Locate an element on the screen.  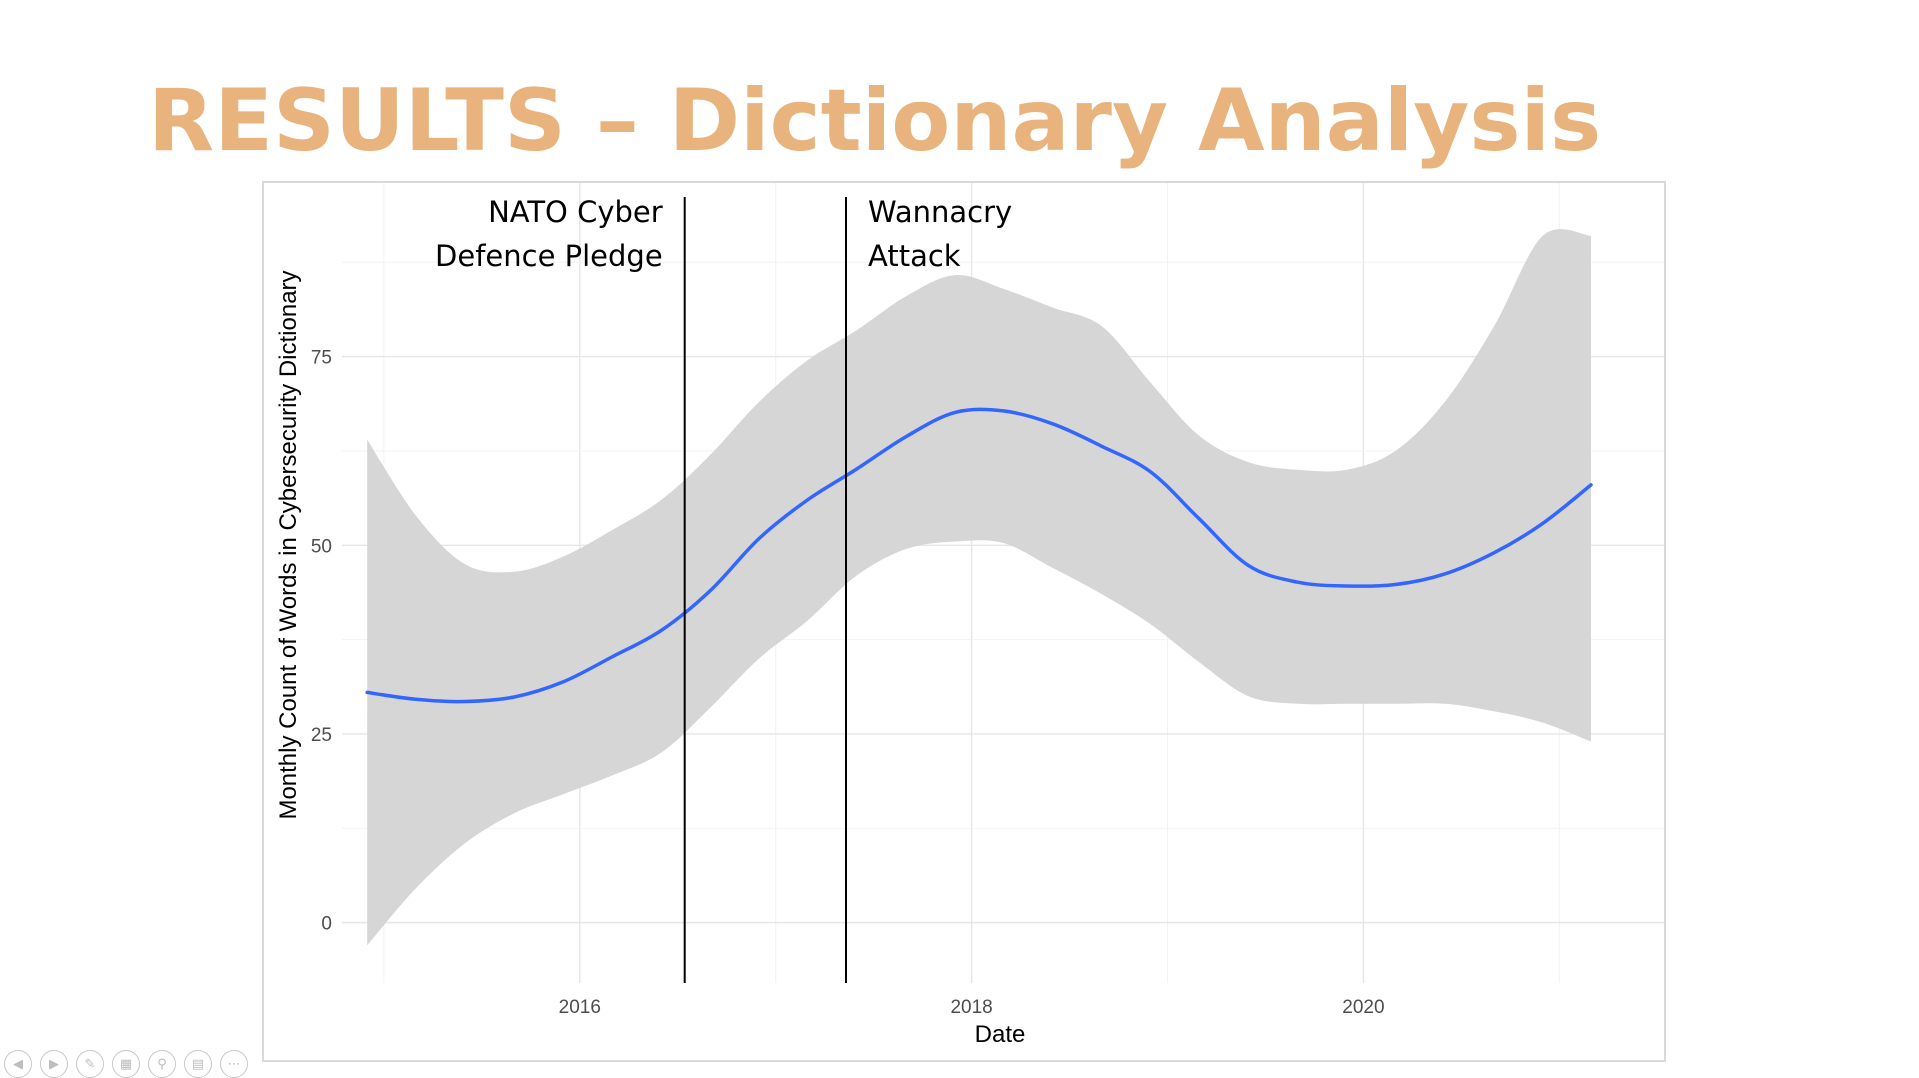
event-annotation-text: NATO Cyber is located at coordinates (575, 212).